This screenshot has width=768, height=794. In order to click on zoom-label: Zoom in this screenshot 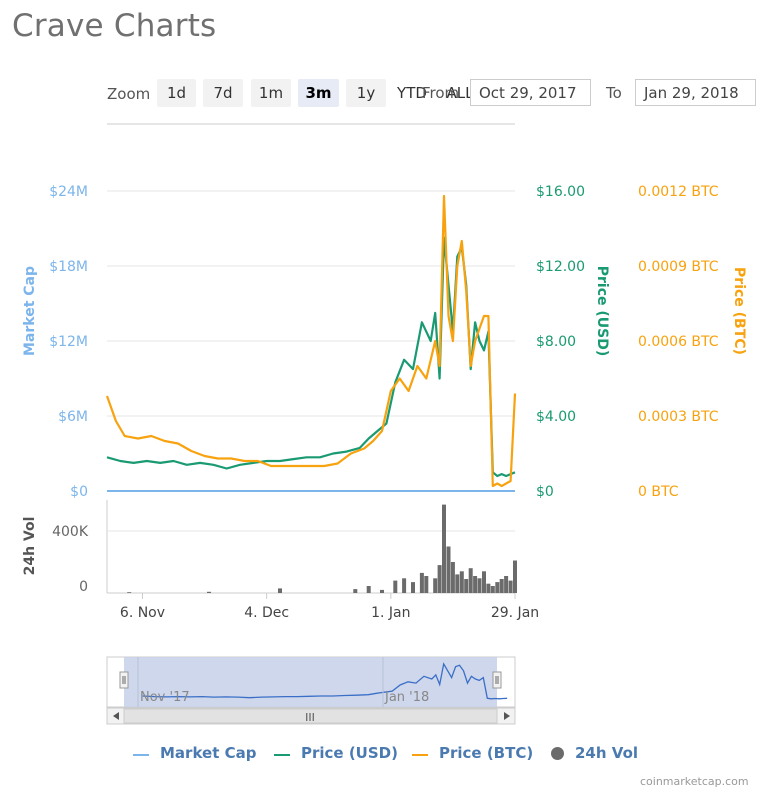, I will do `click(129, 94)`.